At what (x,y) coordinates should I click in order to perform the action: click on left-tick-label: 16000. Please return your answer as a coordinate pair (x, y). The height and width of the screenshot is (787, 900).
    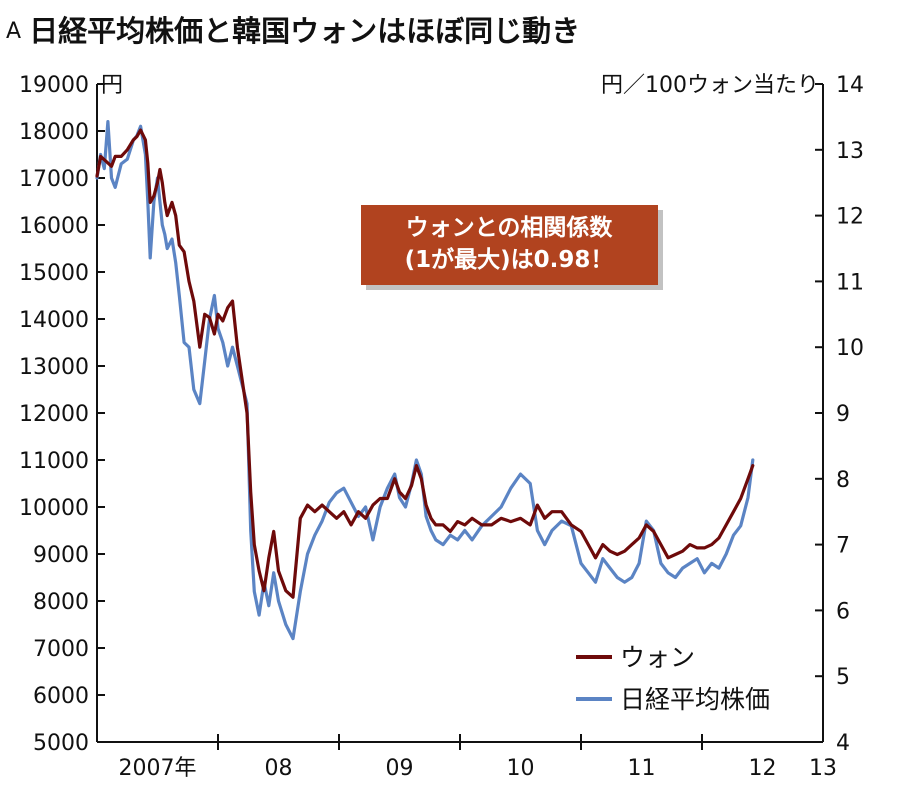
    Looking at the image, I should click on (54, 226).